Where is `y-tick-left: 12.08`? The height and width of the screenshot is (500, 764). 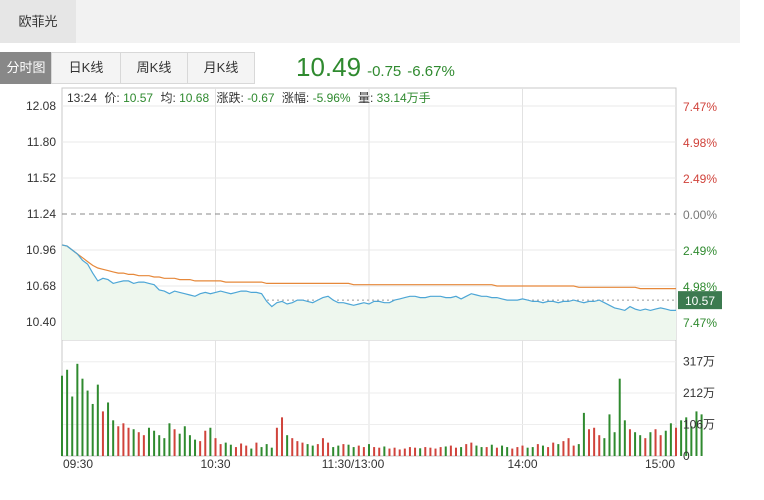 y-tick-left: 12.08 is located at coordinates (41, 106).